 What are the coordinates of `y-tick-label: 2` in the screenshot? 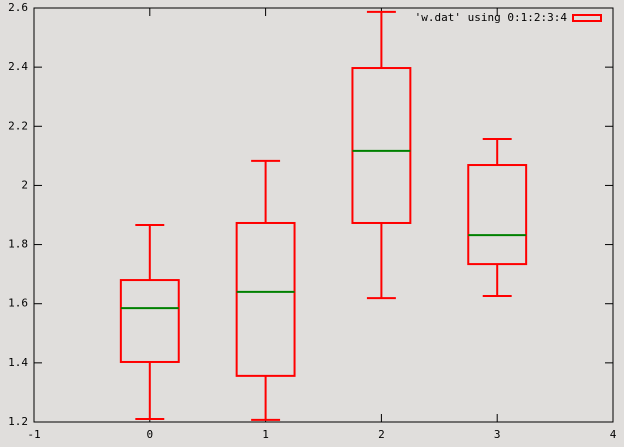 It's located at (24, 184).